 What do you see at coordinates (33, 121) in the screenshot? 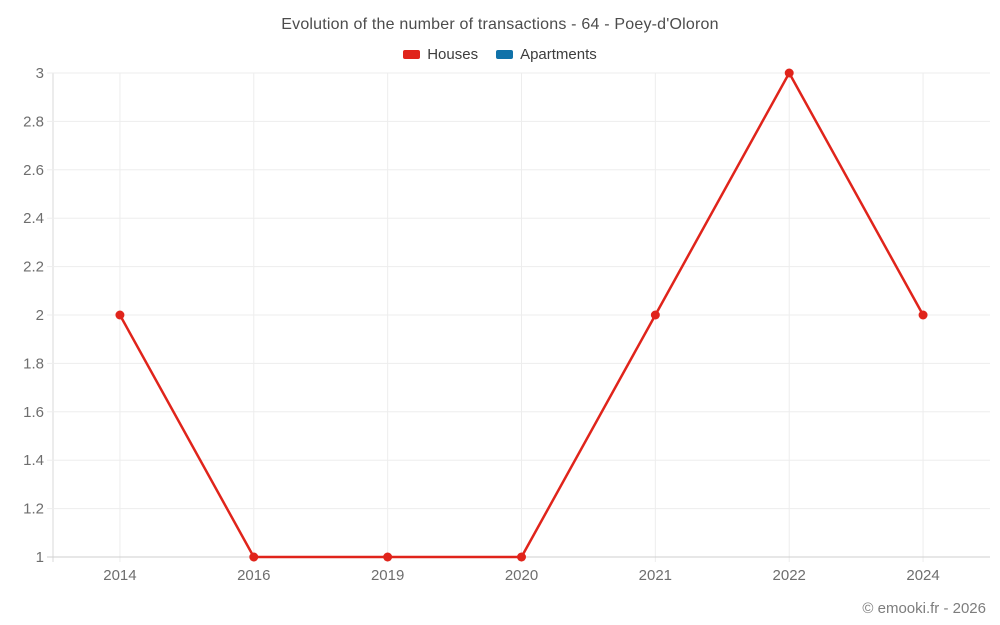
I see `y-tick-label: 2.8` at bounding box center [33, 121].